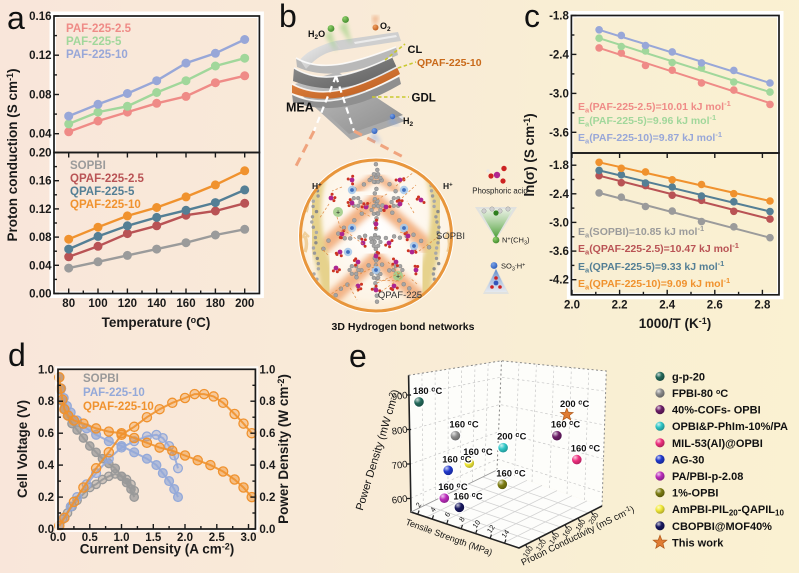 The image size is (799, 573). I want to click on svg-text: 1.5, so click(153, 538).